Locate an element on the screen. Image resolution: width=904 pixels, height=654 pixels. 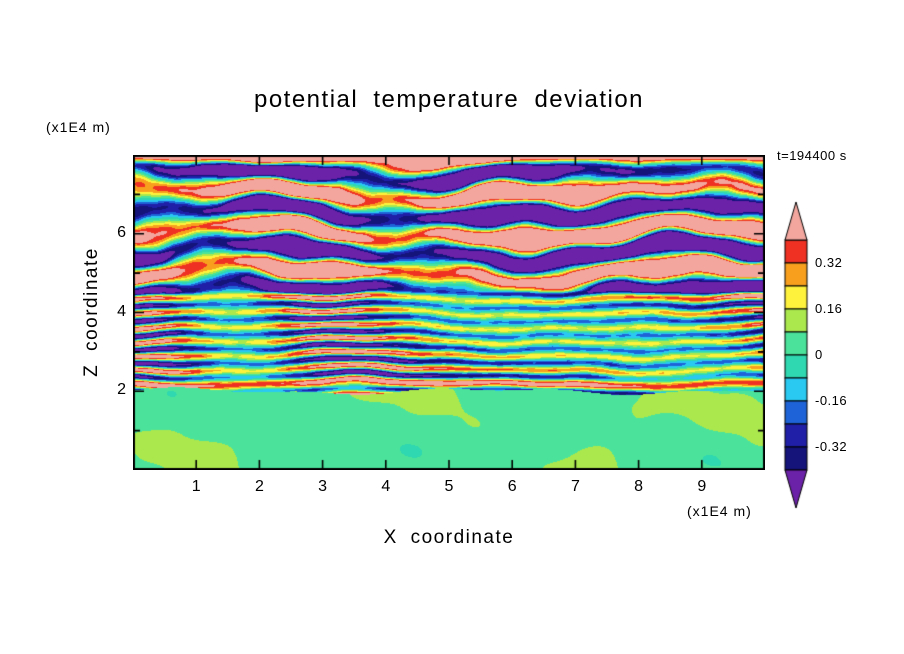
x-axis-unit-label: (x1E4 m) is located at coordinates (719, 511).